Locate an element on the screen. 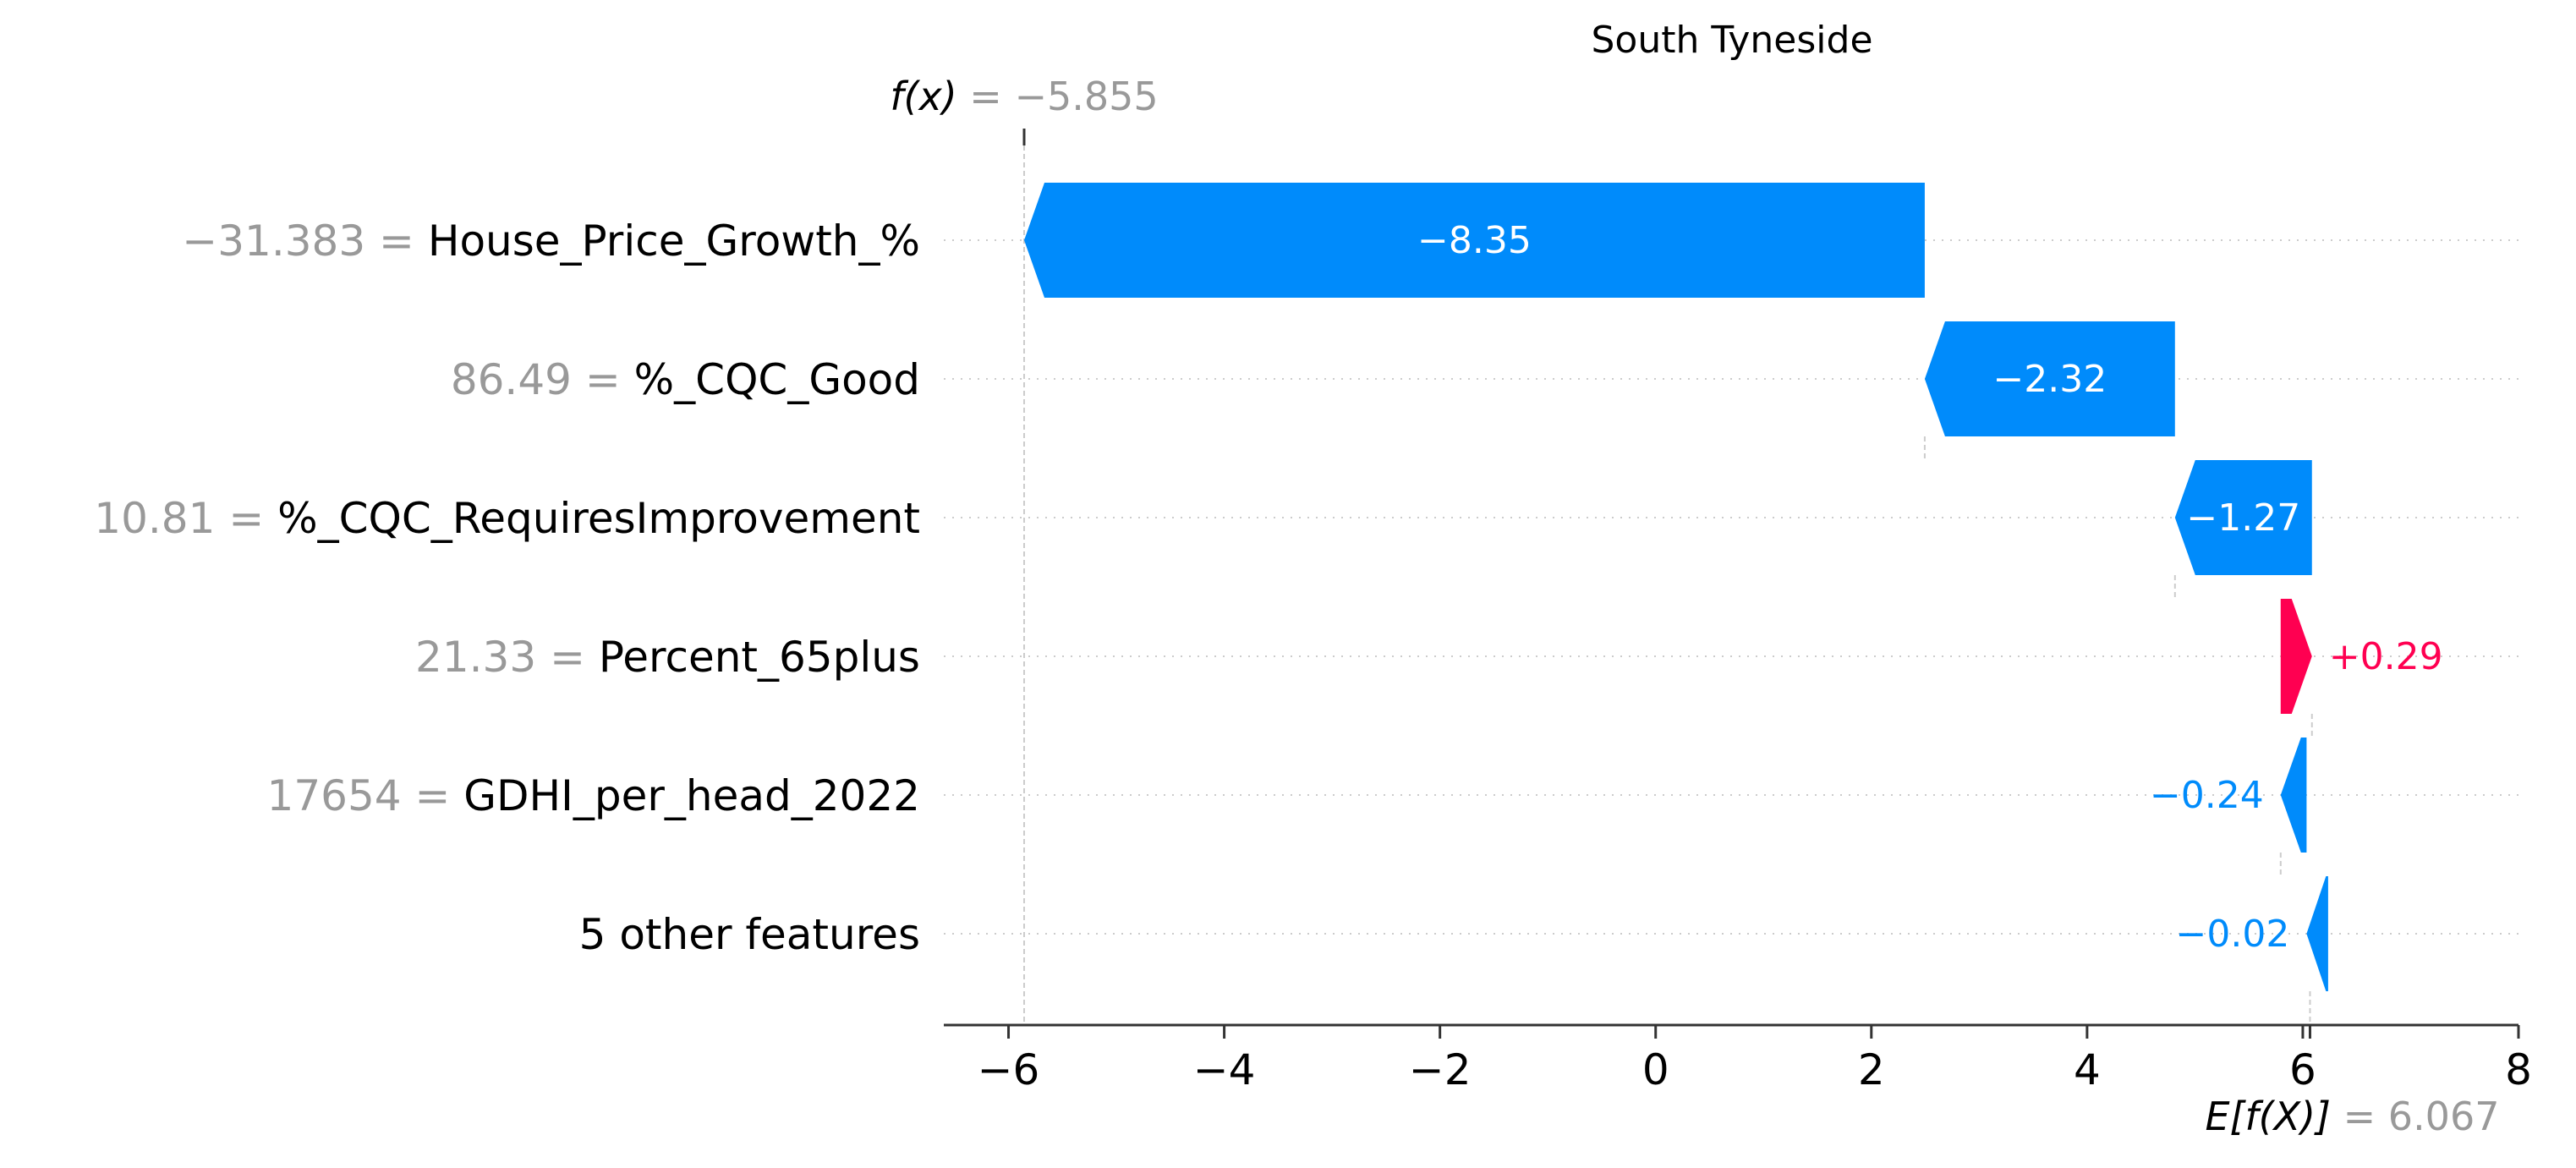  base-value: 6.067 is located at coordinates (2444, 1116).